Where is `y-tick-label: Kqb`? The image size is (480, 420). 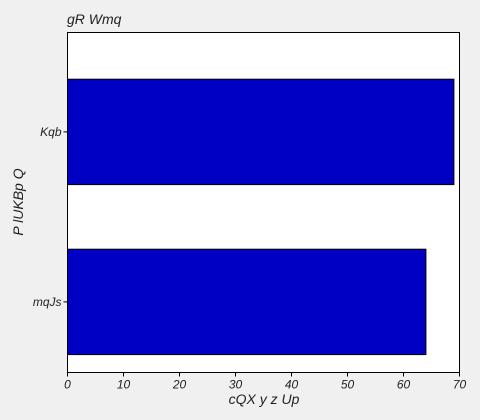
y-tick-label: Kqb is located at coordinates (51, 132).